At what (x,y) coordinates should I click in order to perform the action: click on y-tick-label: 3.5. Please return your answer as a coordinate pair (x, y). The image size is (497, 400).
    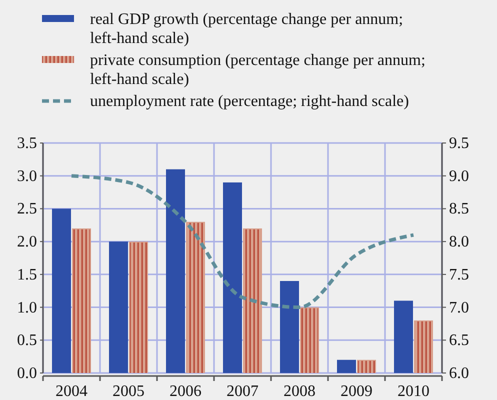
    Looking at the image, I should click on (27, 143).